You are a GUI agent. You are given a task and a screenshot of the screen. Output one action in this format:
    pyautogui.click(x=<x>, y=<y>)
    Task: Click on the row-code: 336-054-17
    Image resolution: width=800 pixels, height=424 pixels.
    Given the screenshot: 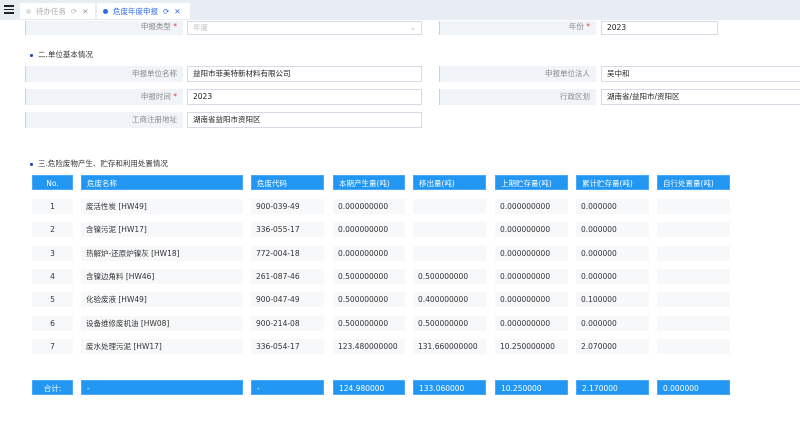 What is the action you would take?
    pyautogui.click(x=287, y=346)
    